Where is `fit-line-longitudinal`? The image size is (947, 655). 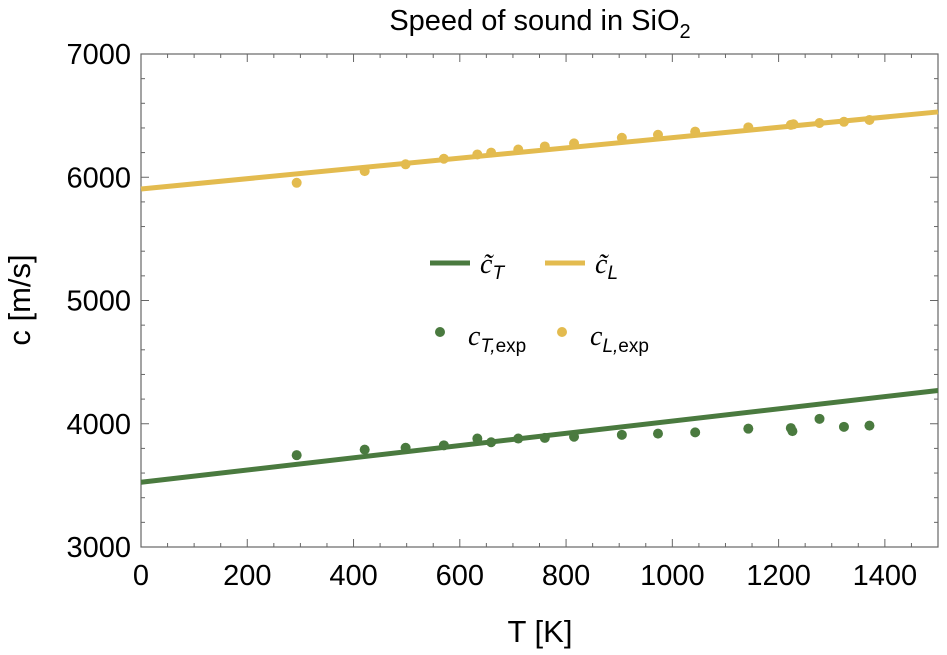 fit-line-longitudinal is located at coordinates (539, 150).